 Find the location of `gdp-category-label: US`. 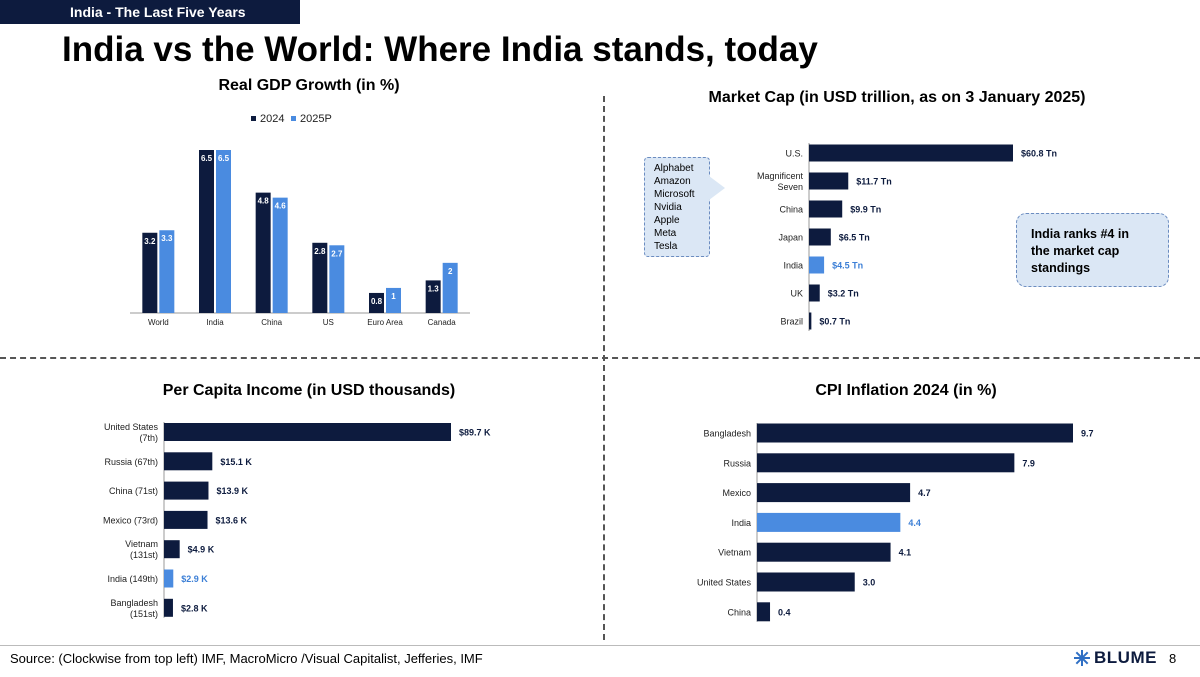

gdp-category-label: US is located at coordinates (328, 322).